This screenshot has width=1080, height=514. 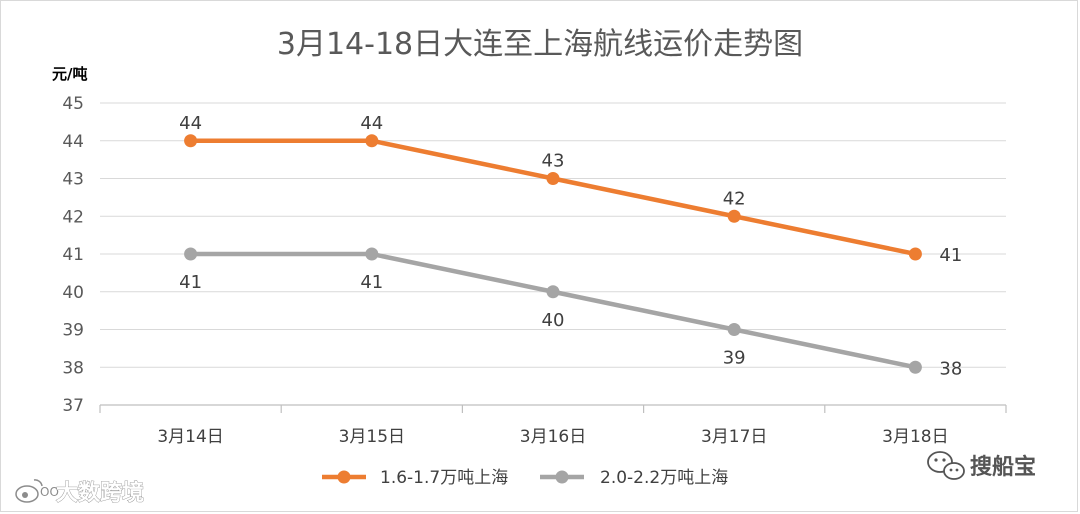 I want to click on data-label: 40, so click(x=553, y=320).